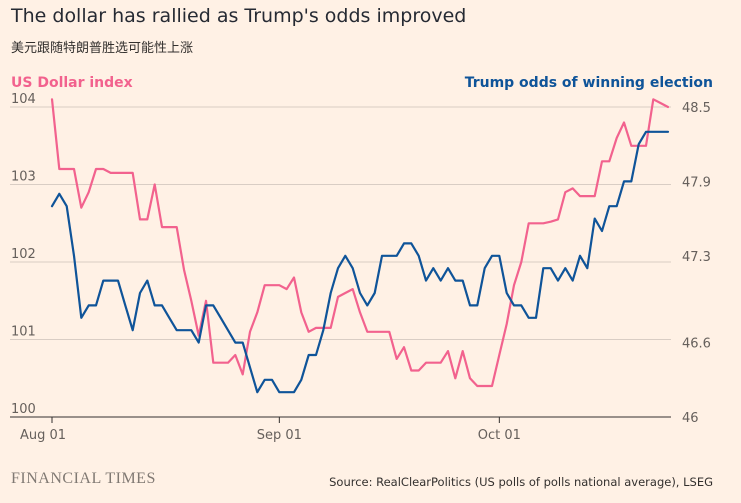 Image resolution: width=741 pixels, height=503 pixels. Describe the element at coordinates (696, 257) in the screenshot. I see `right-tick-label: 47.3` at that location.